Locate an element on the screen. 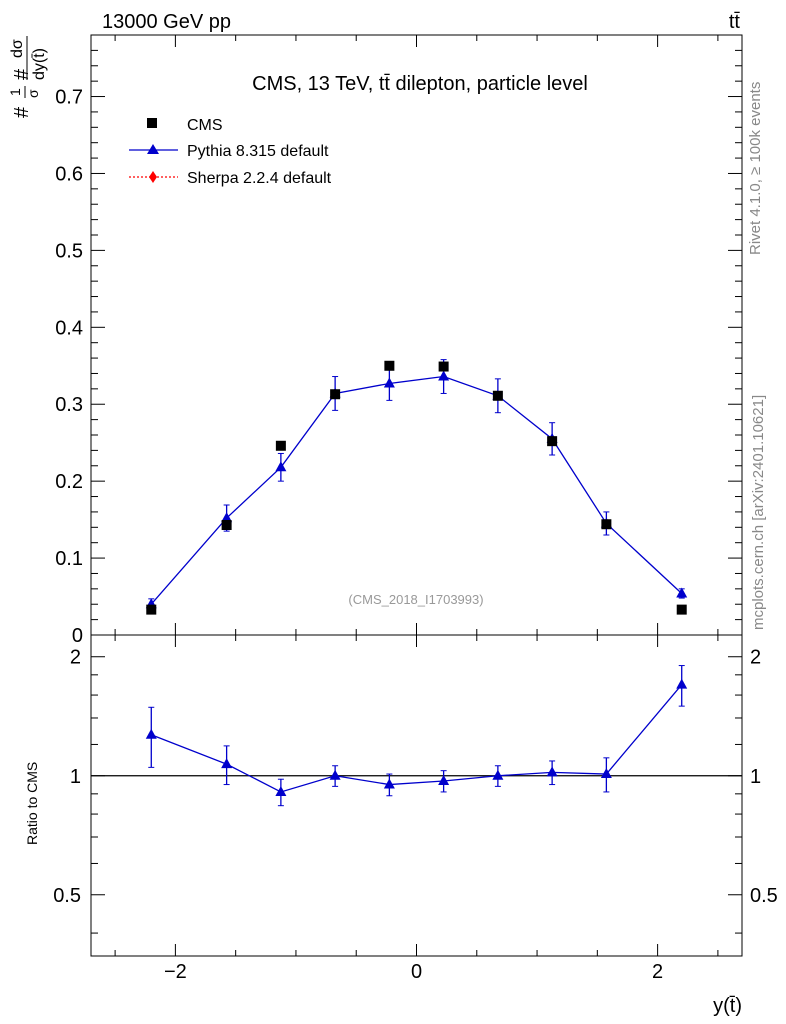 The width and height of the screenshot is (786, 1024). y-tick-label: 0.3 is located at coordinates (69, 405).